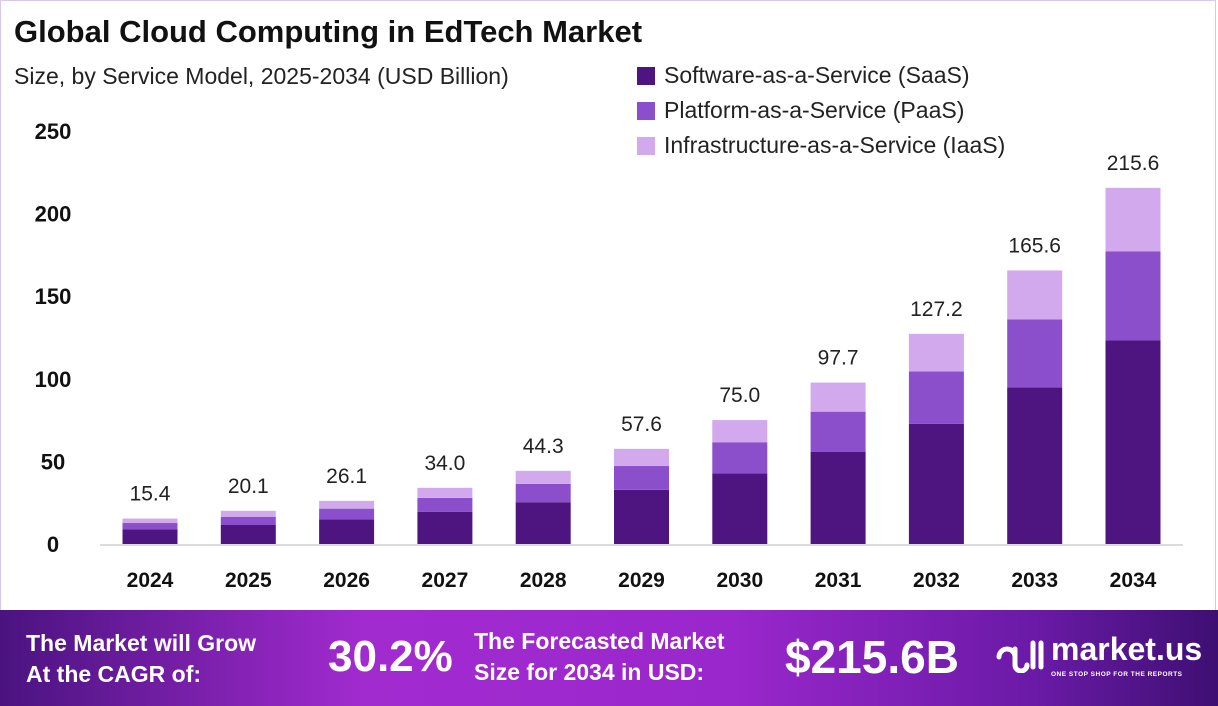 Image resolution: width=1218 pixels, height=706 pixels. I want to click on y-tick-label: 250, so click(53, 131).